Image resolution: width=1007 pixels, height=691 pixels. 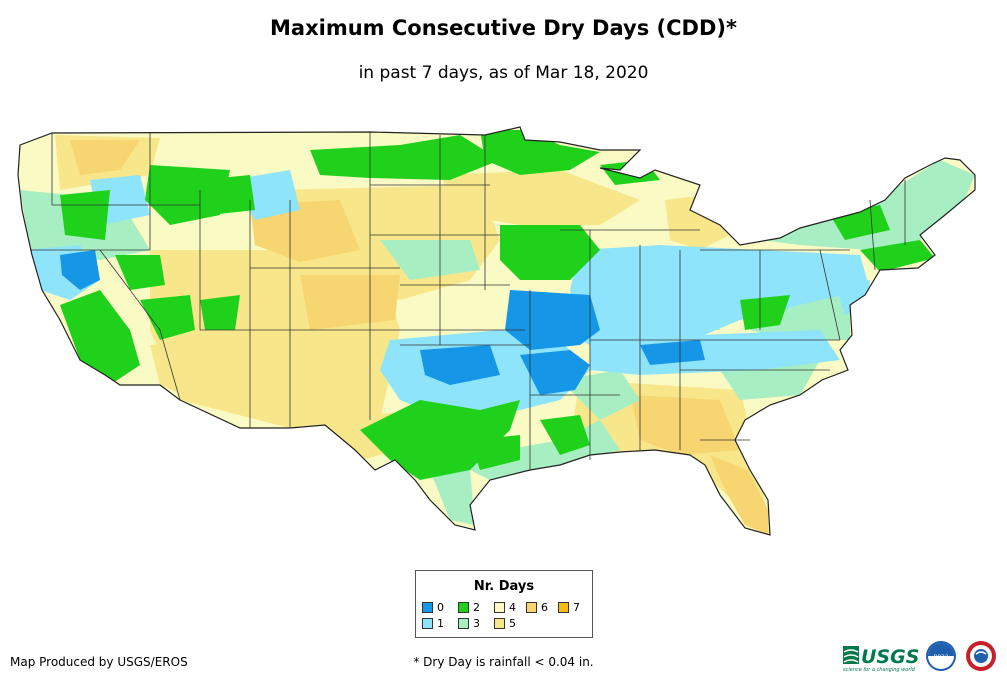 I want to click on legend-label-2: 2, so click(x=476, y=607).